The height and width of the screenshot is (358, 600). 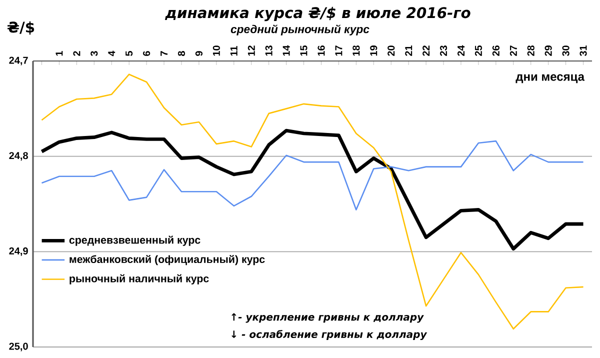 I want to click on x-tick-label: 8, so click(x=182, y=53).